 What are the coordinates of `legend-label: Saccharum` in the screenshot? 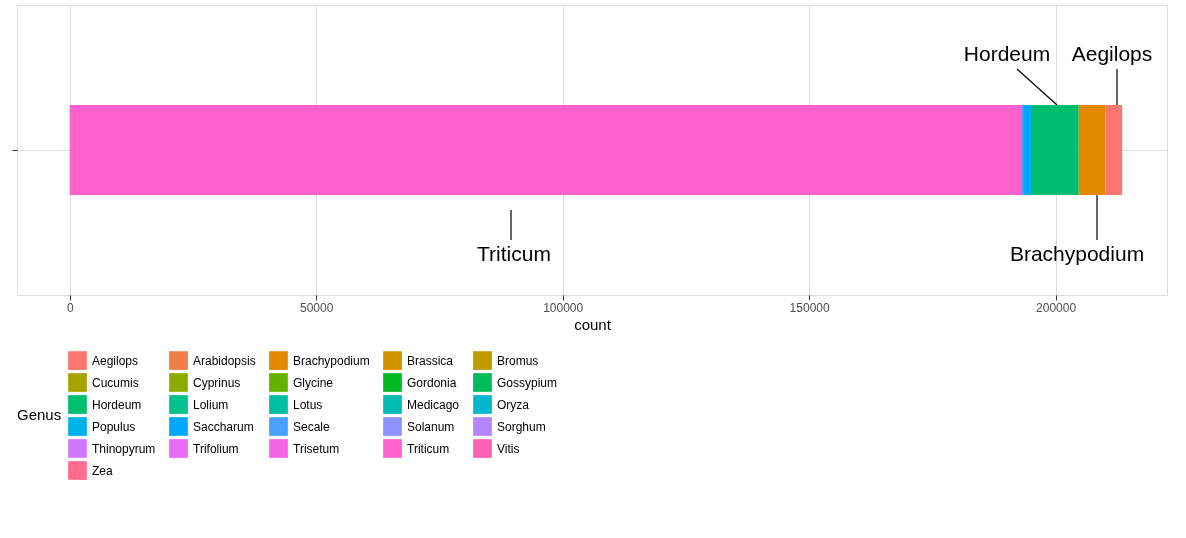 It's located at (223, 426).